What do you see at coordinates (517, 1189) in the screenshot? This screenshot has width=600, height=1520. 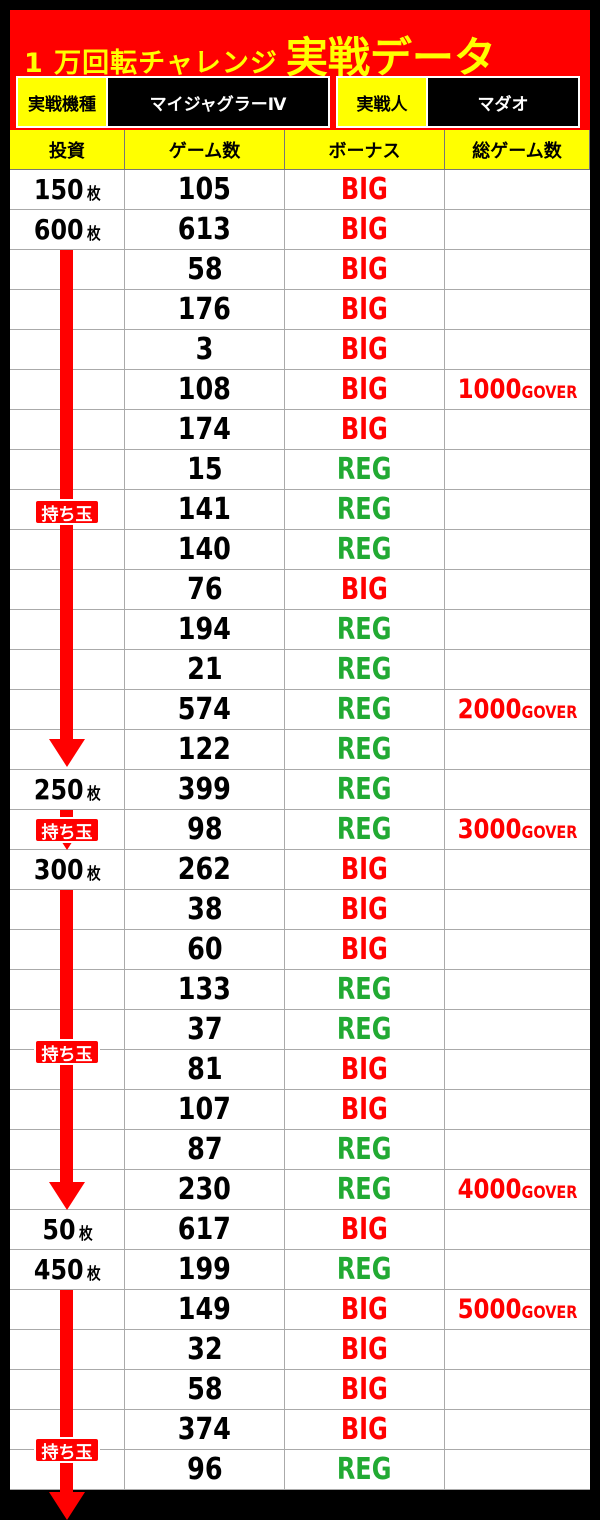 I see `total-games-cell: 4000GOVER` at bounding box center [517, 1189].